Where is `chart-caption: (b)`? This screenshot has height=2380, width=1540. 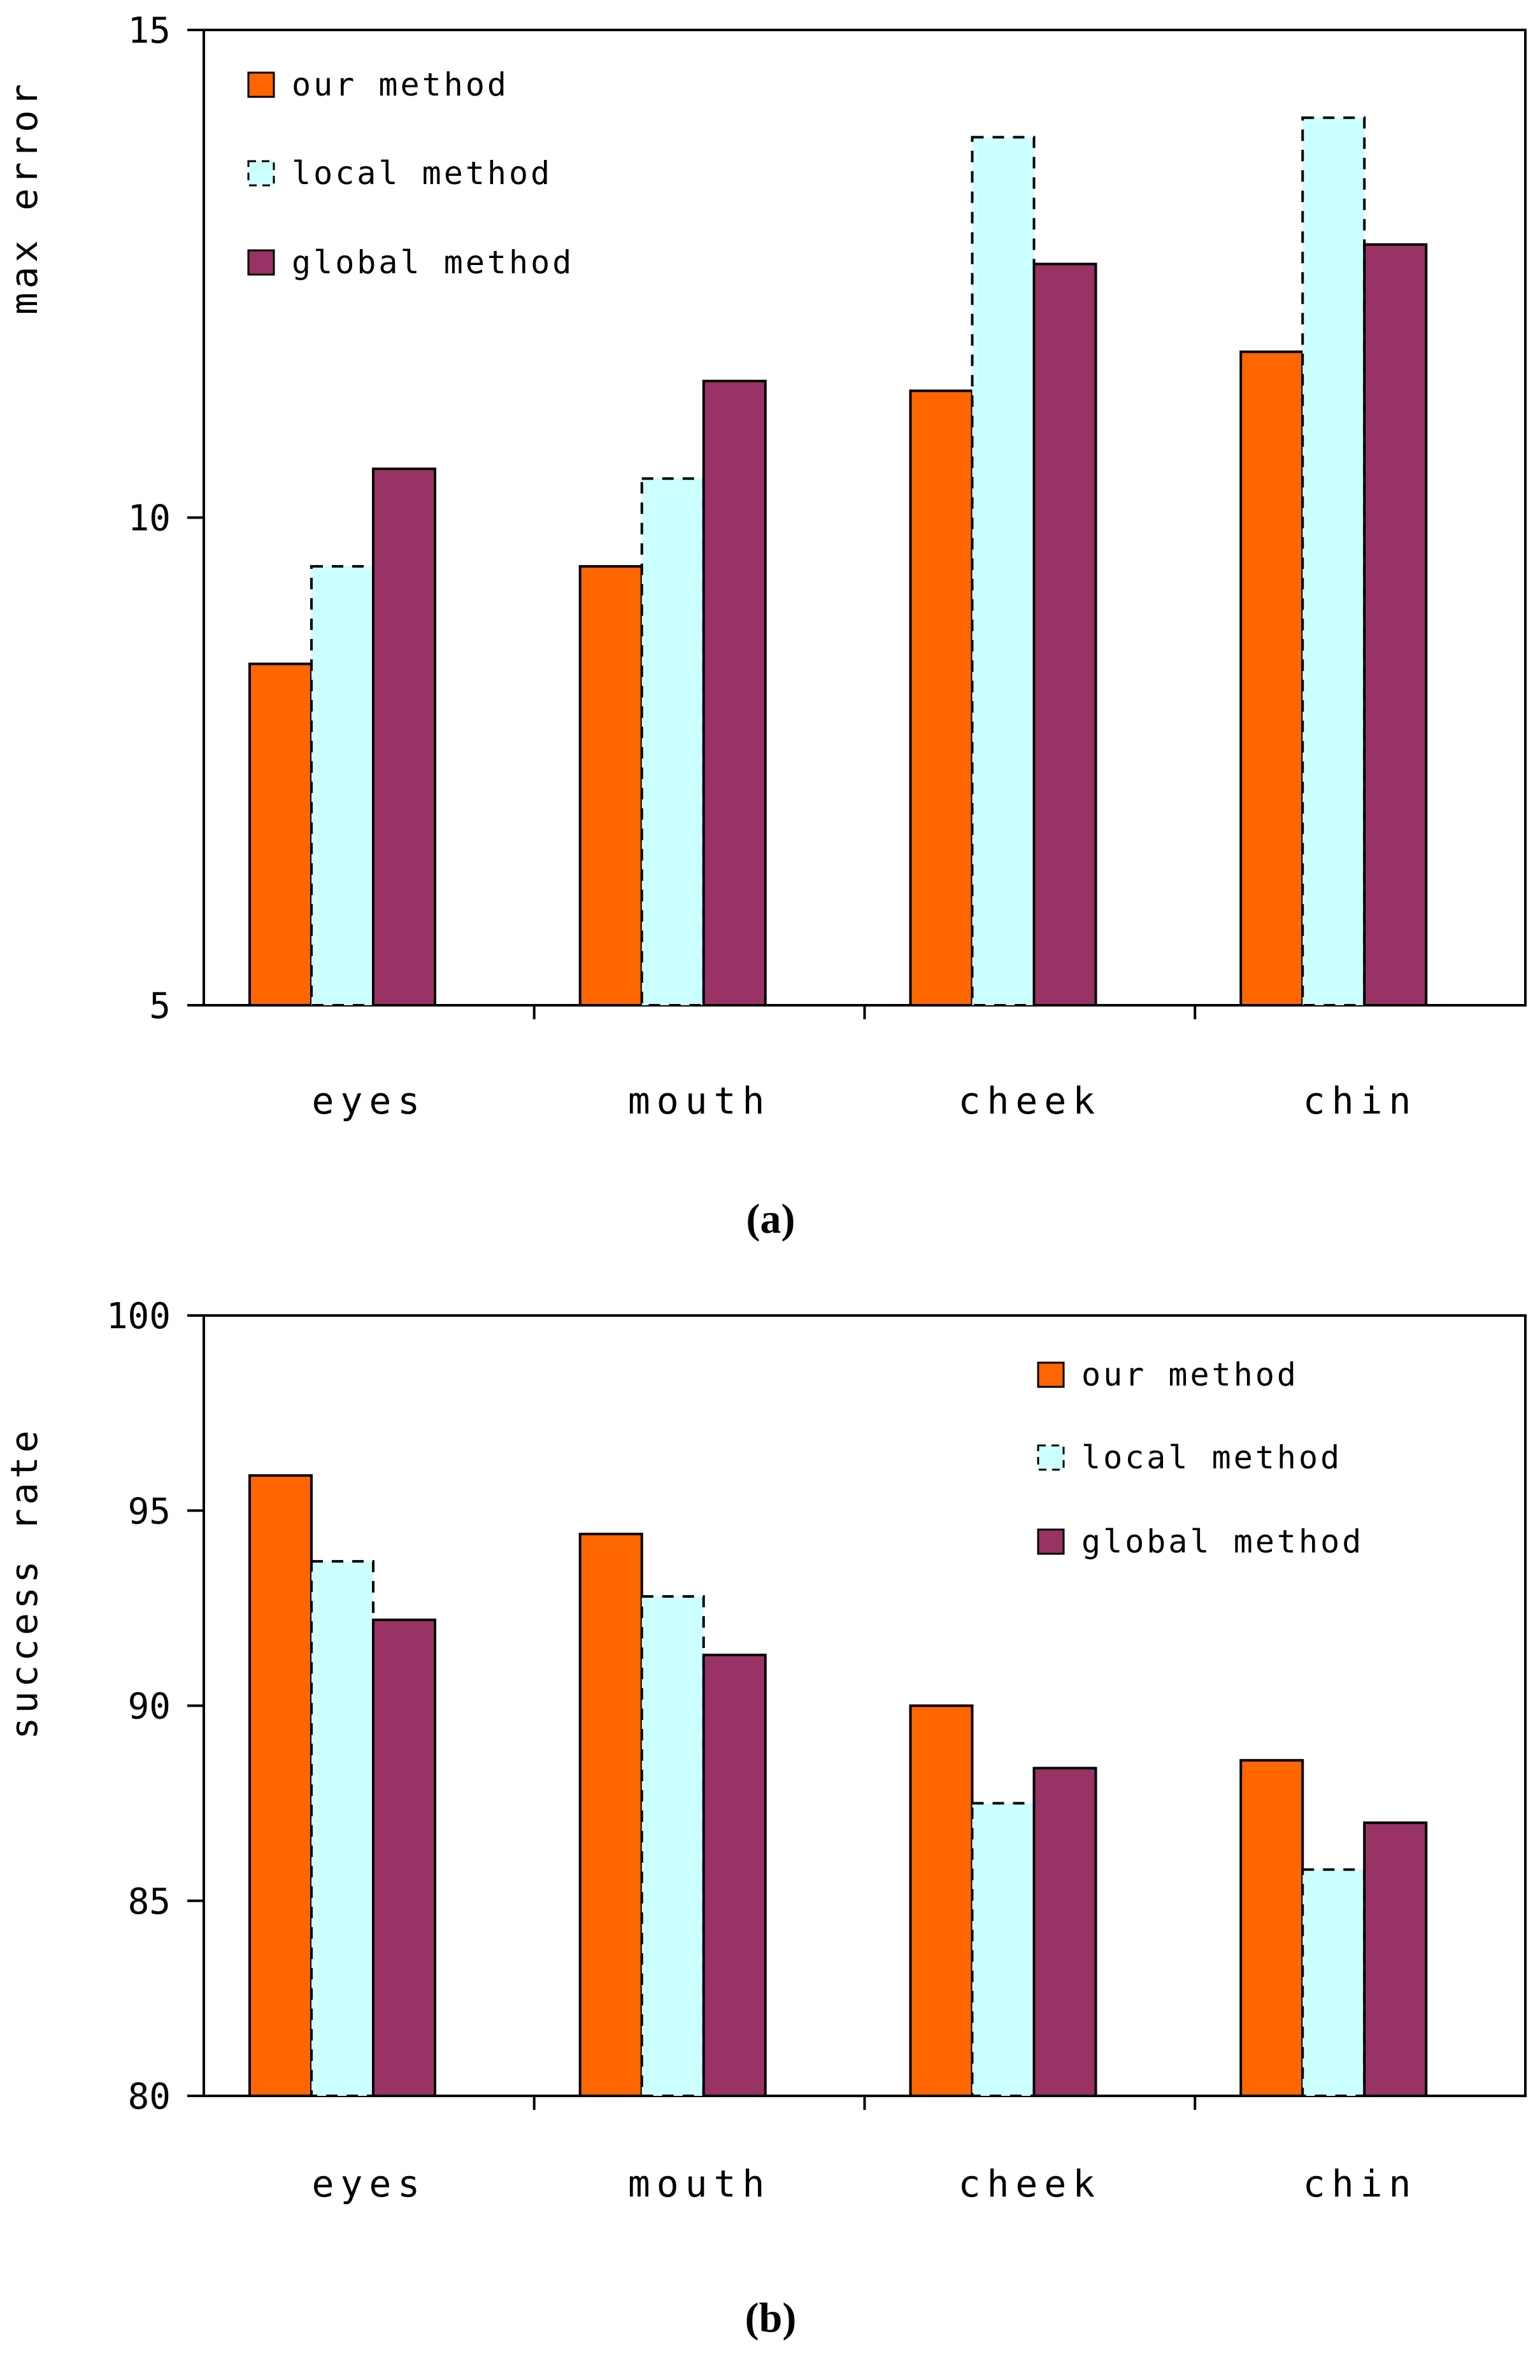
chart-caption: (b) is located at coordinates (771, 2318).